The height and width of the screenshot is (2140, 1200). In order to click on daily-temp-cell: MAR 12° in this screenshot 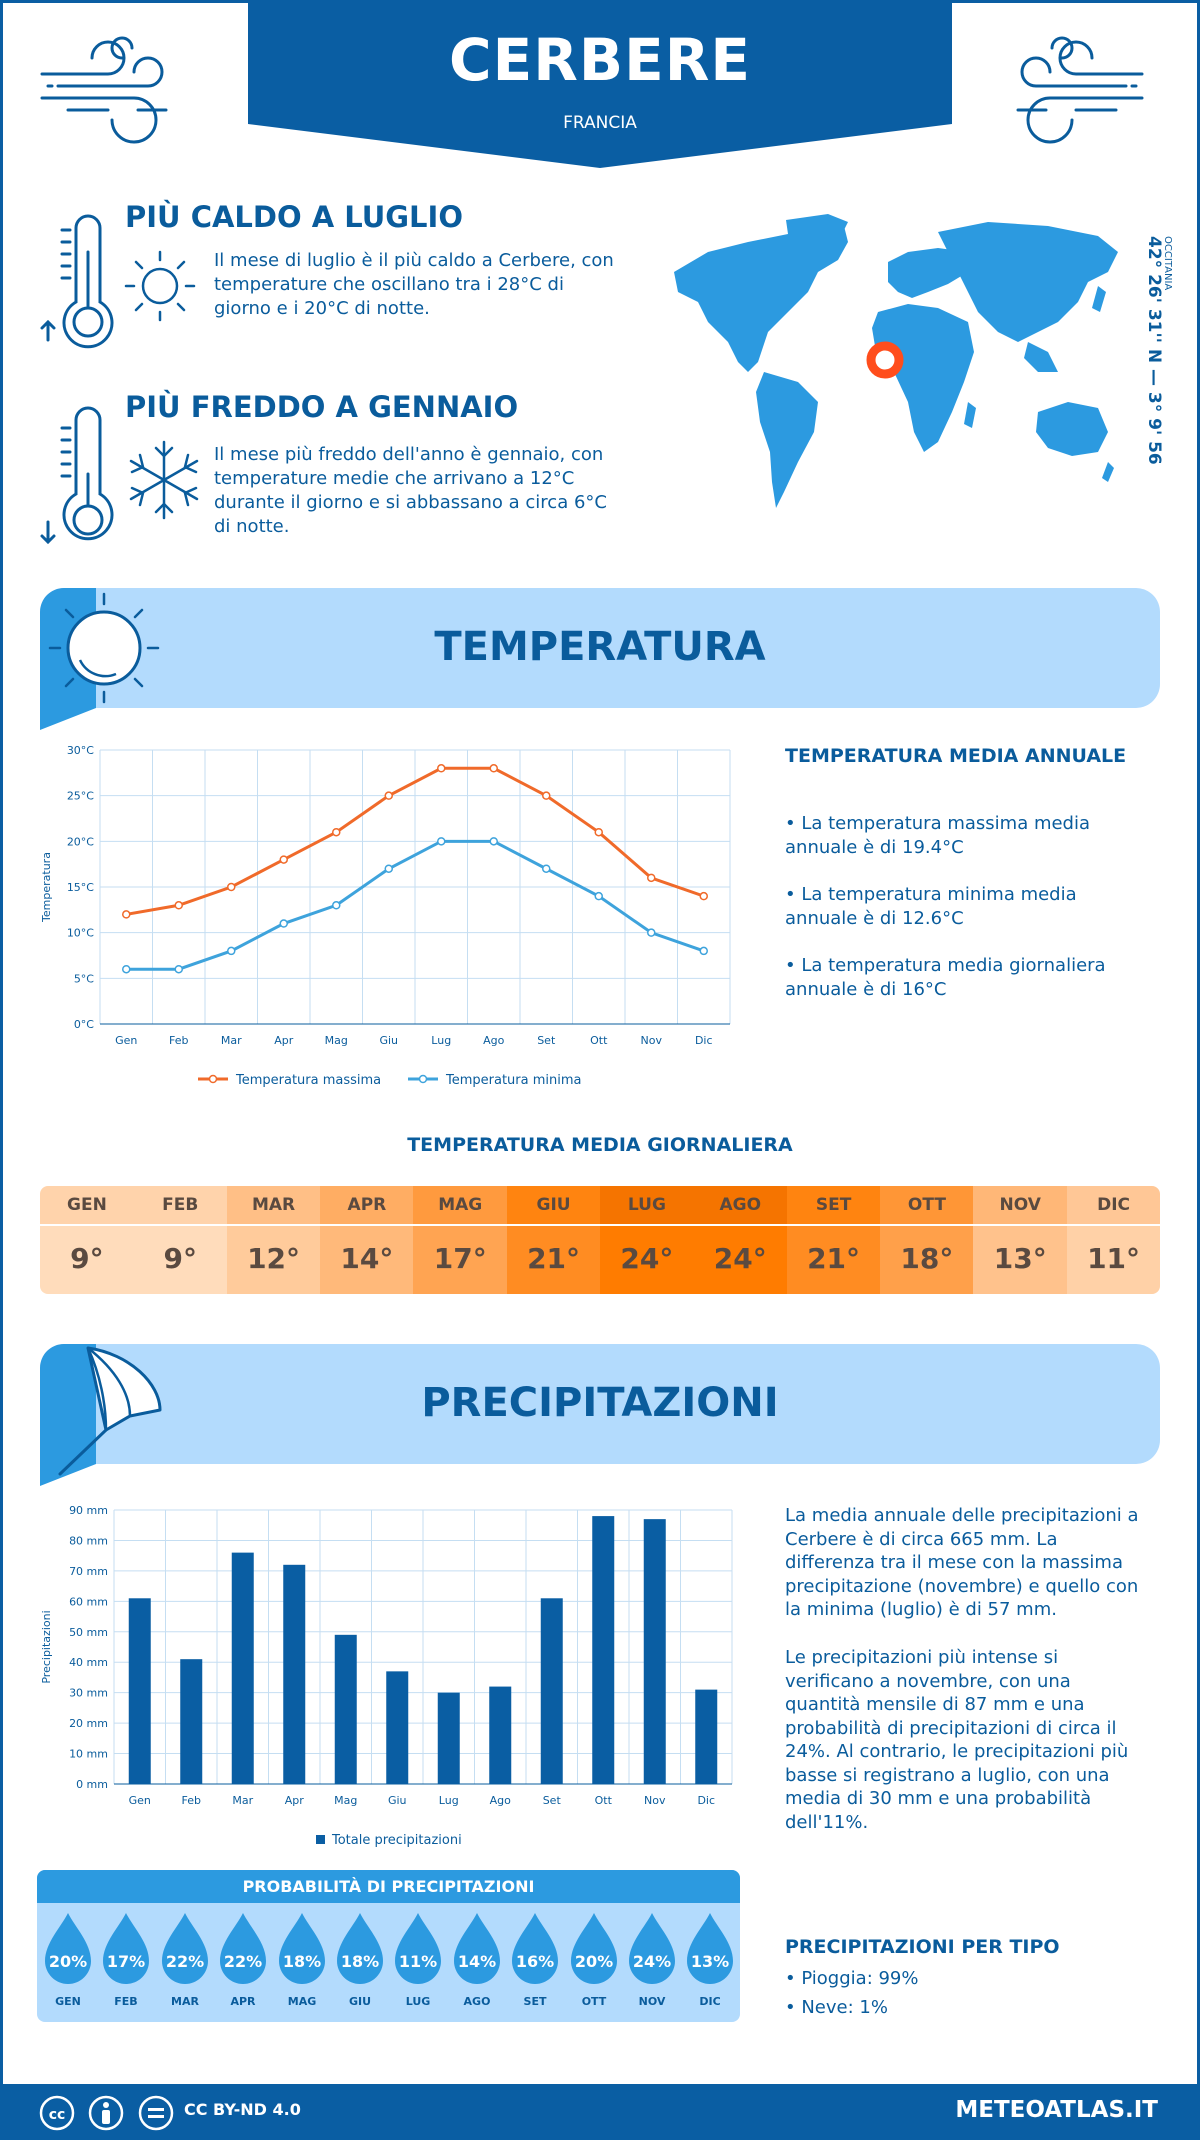, I will do `click(273, 1240)`.